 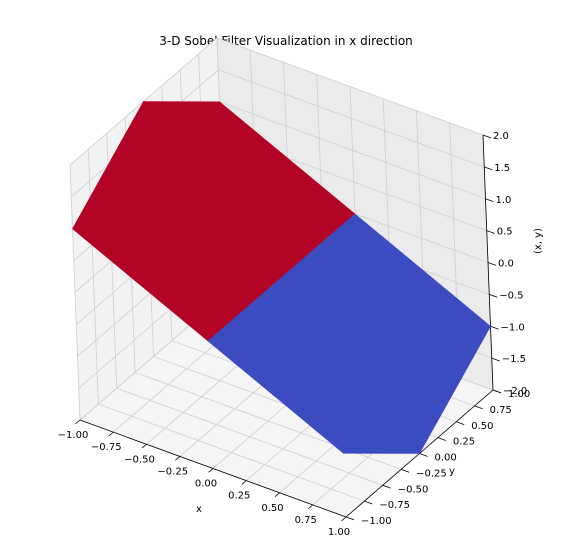 What do you see at coordinates (376, 521) in the screenshot?
I see `y-tick-label: −1.00` at bounding box center [376, 521].